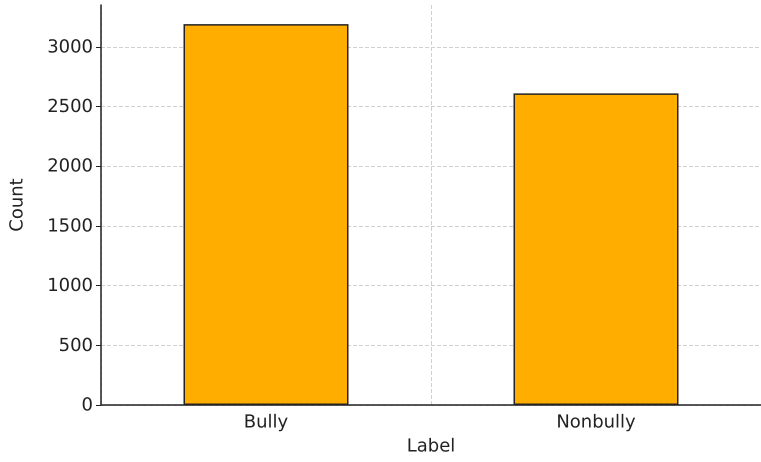 Image resolution: width=761 pixels, height=462 pixels. I want to click on y-axis-title: Count, so click(17, 205).